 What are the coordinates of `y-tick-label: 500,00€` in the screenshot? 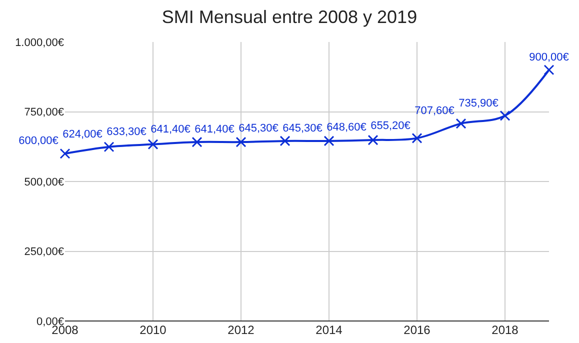 It's located at (44, 182).